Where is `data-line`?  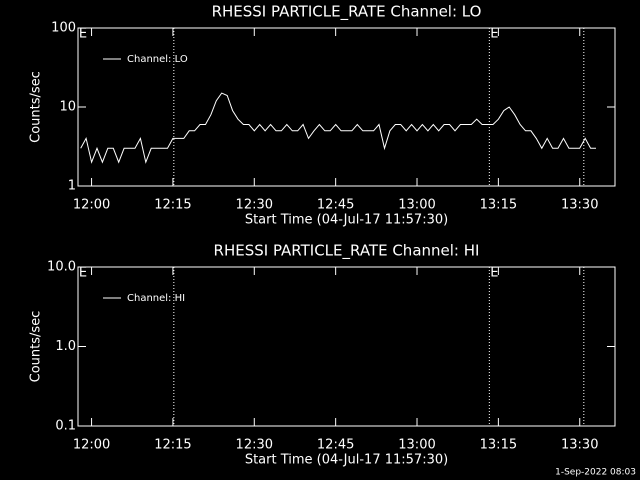
data-line is located at coordinates (338, 128).